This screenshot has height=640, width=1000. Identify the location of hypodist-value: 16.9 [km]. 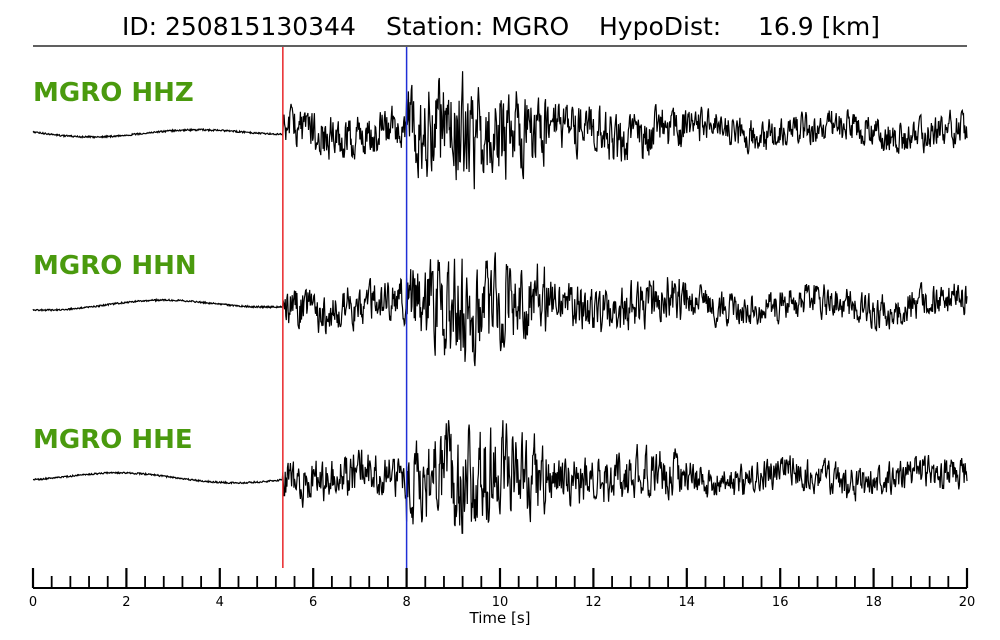
(819, 26).